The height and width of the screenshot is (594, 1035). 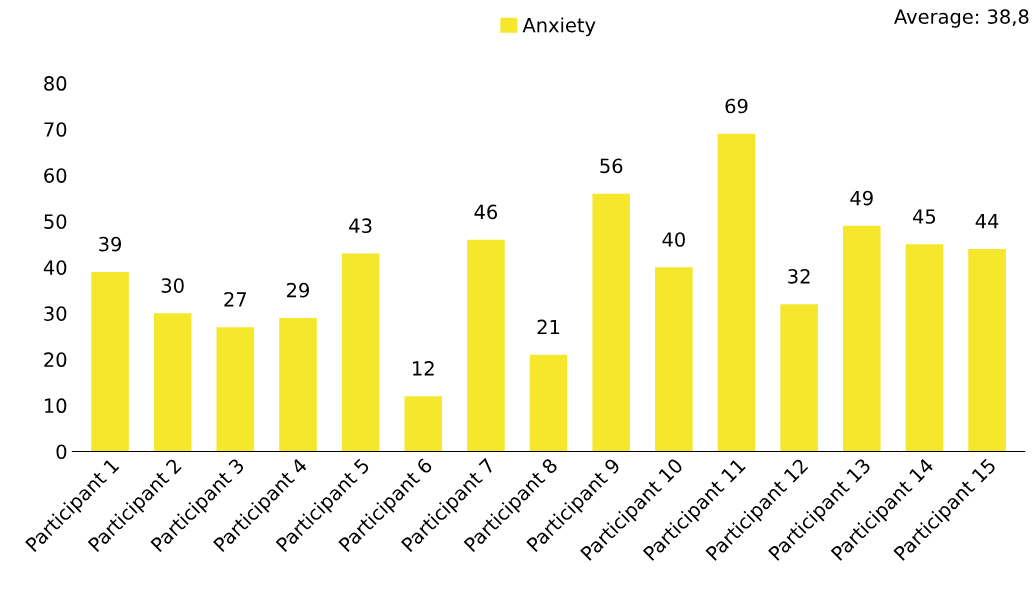 What do you see at coordinates (548, 327) in the screenshot?
I see `data-label: 21` at bounding box center [548, 327].